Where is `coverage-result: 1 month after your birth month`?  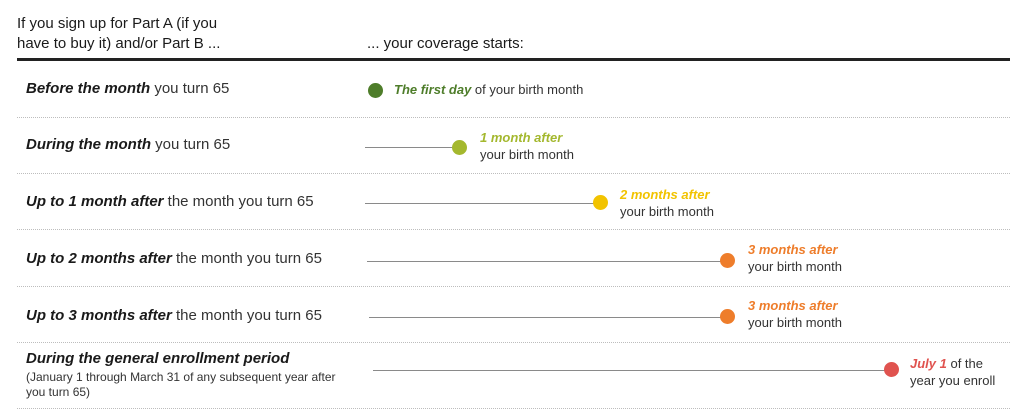 coverage-result: 1 month after your birth month is located at coordinates (527, 146).